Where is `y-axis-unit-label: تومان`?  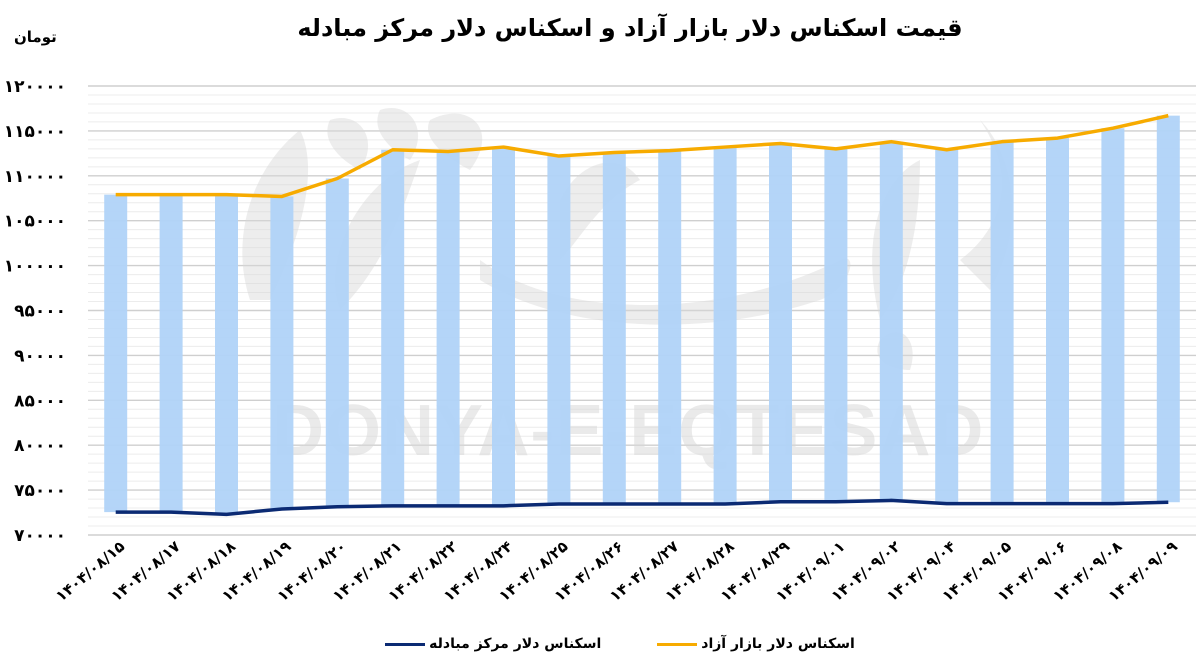 y-axis-unit-label: تومان is located at coordinates (35, 37).